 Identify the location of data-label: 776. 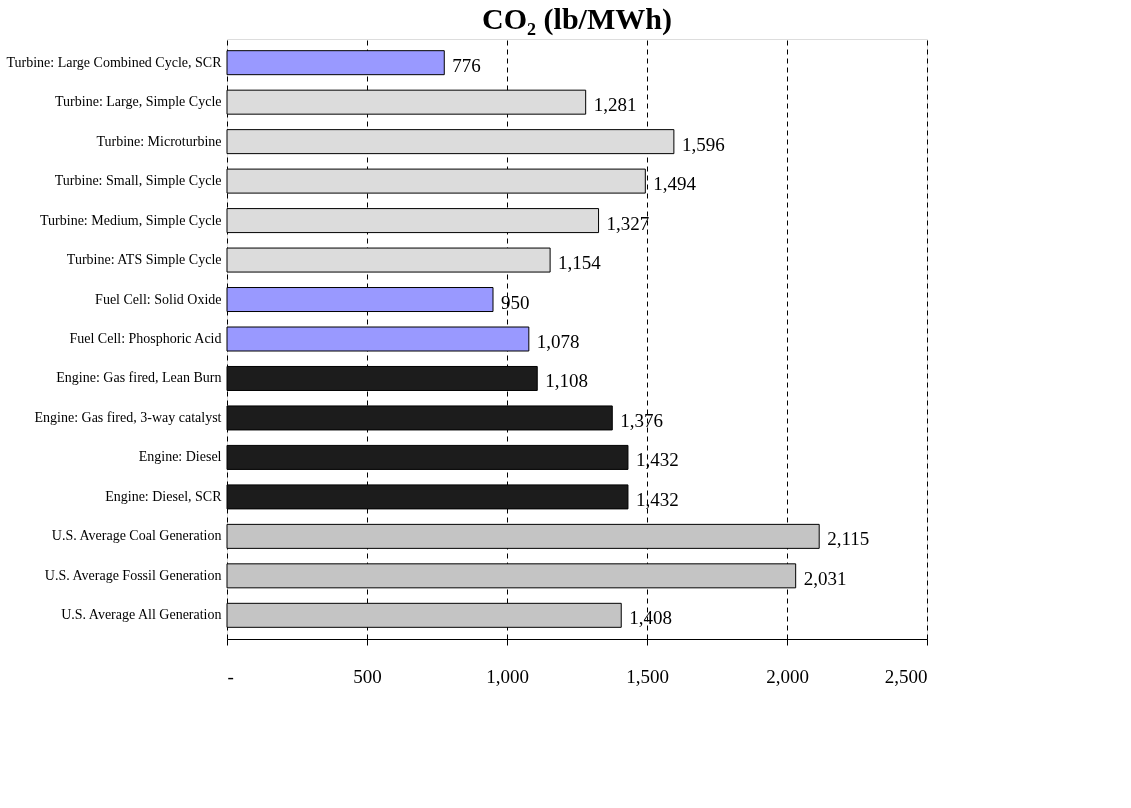
(466, 65).